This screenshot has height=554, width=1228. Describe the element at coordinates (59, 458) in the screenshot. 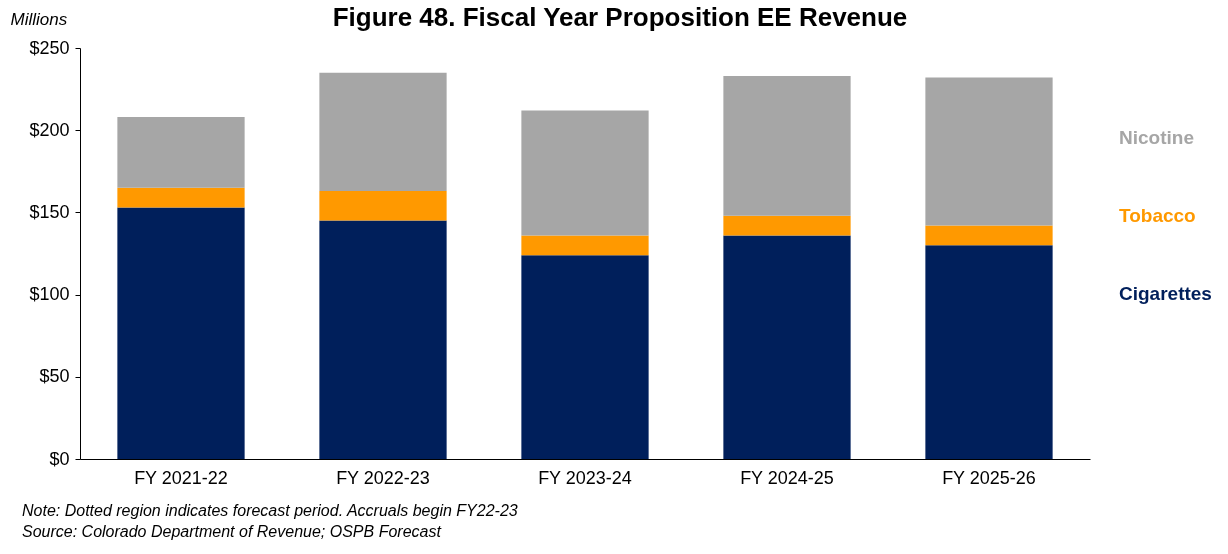

I see `y-tick-label: $0` at that location.